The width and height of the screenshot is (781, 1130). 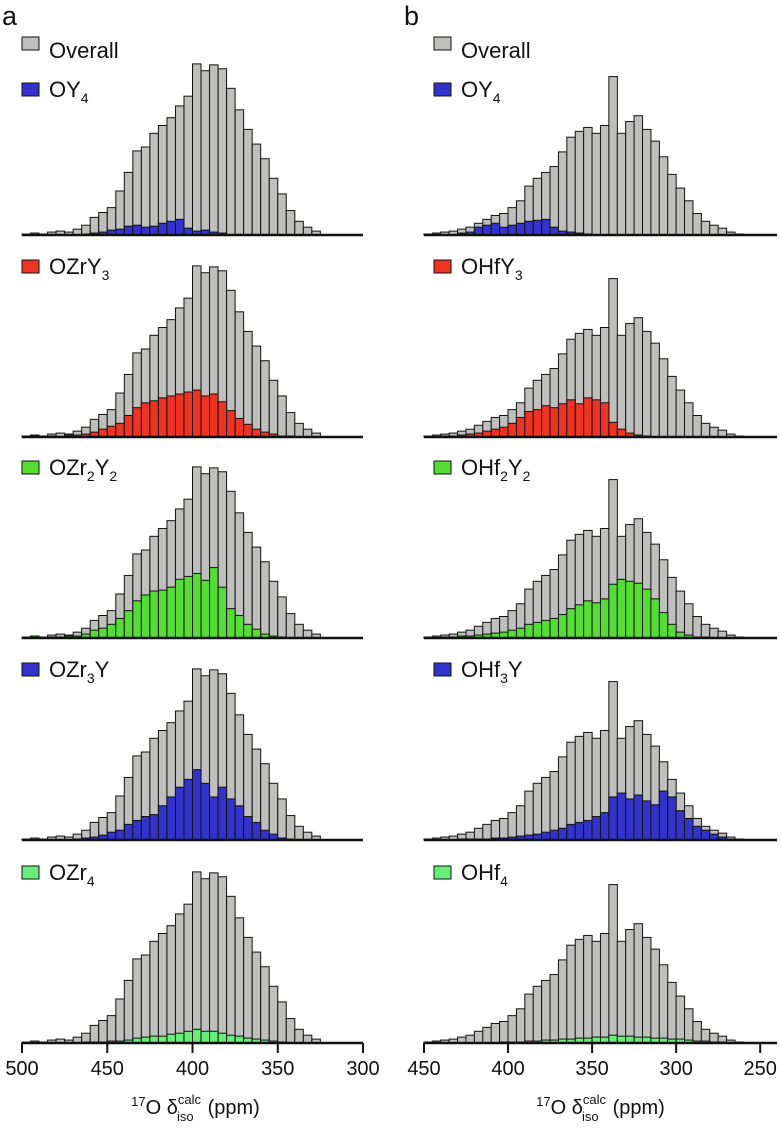 I want to click on legend-swatch-overall, so click(x=30, y=43).